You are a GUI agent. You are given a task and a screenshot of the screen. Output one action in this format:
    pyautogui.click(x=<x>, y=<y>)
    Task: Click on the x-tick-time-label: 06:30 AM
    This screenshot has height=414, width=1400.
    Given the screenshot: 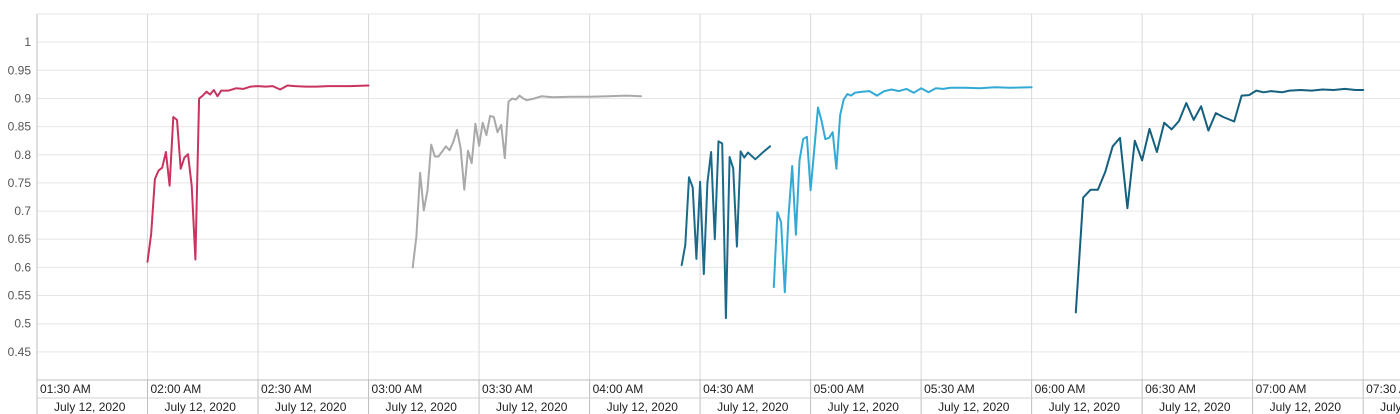 What is the action you would take?
    pyautogui.click(x=1170, y=389)
    